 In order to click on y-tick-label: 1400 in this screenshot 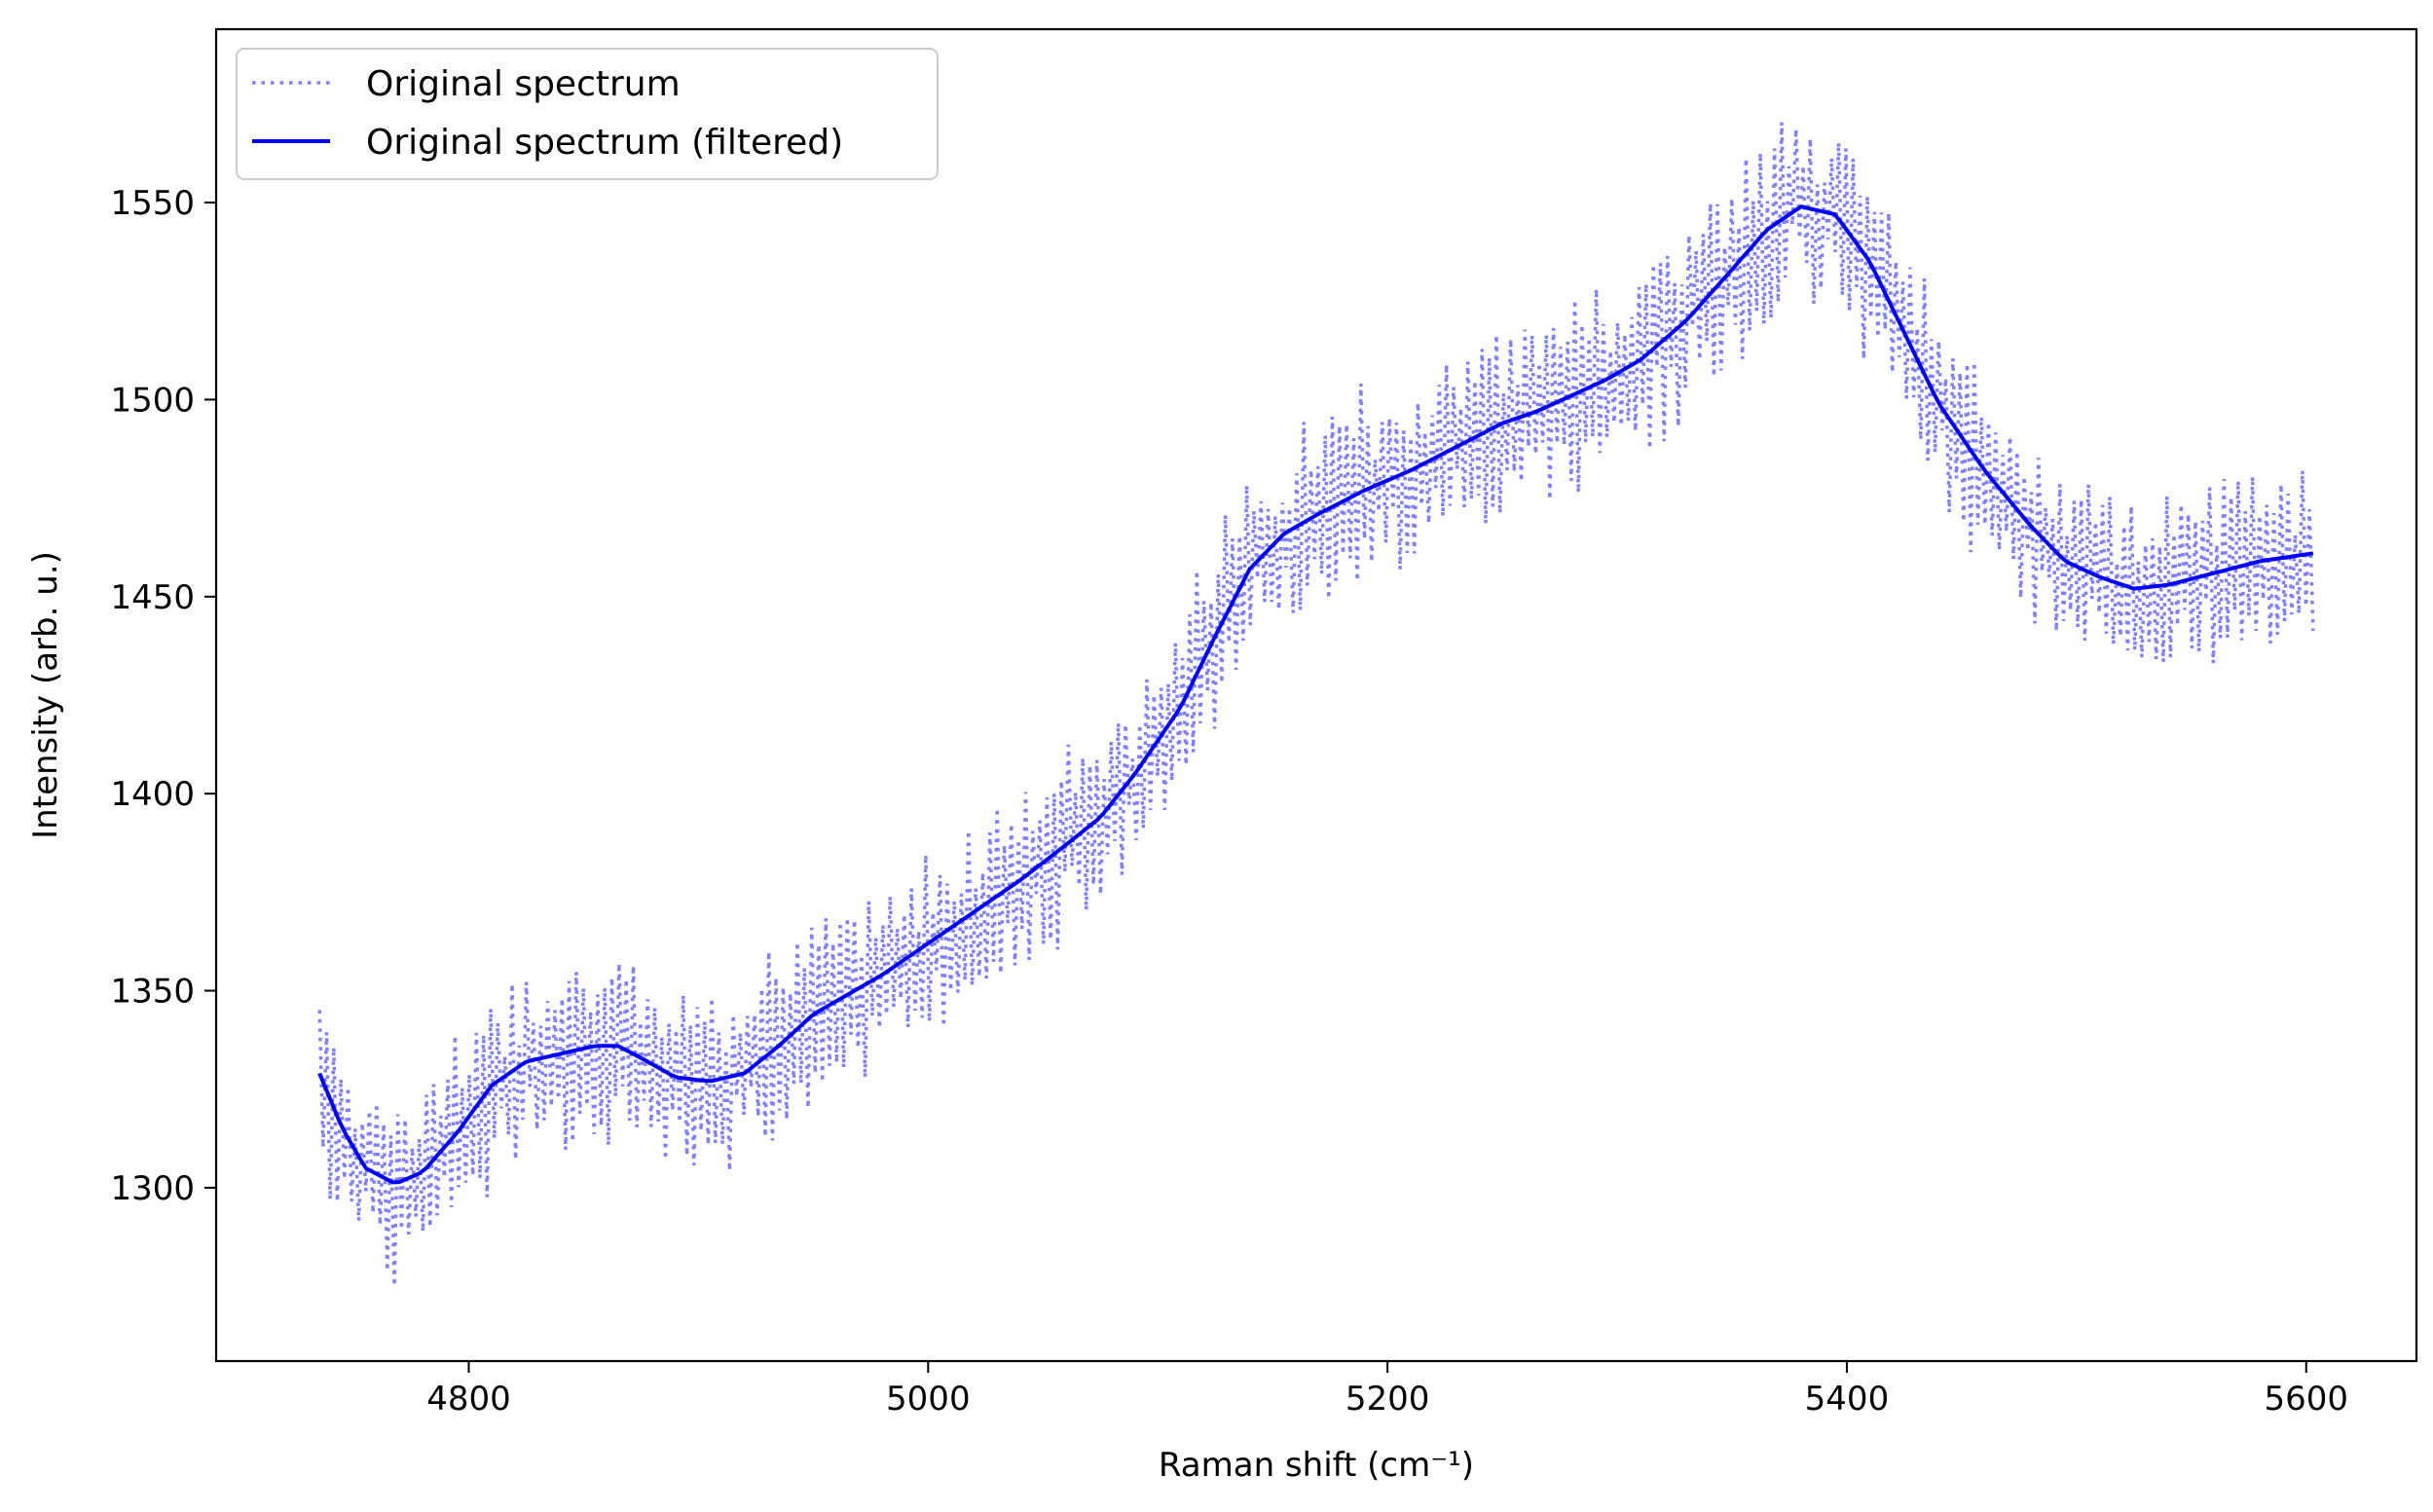, I will do `click(152, 794)`.